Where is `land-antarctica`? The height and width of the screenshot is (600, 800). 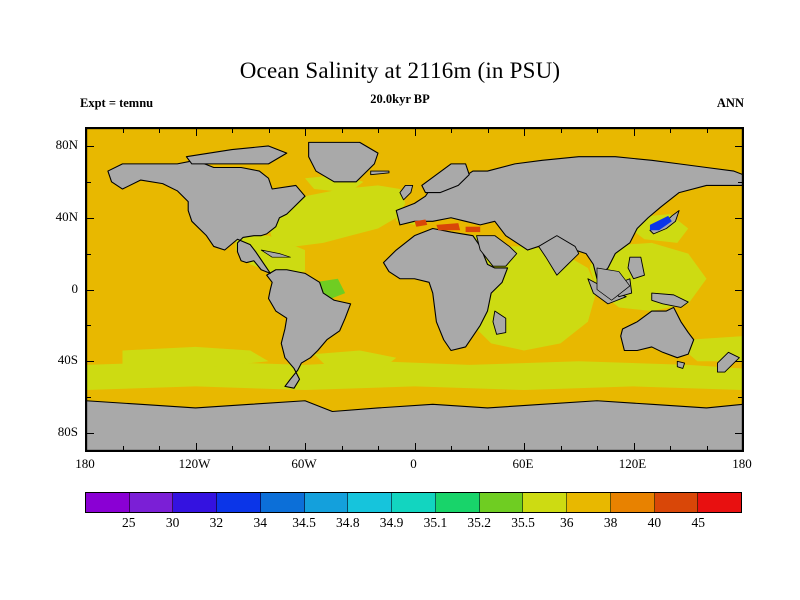 land-antarctica is located at coordinates (414, 425).